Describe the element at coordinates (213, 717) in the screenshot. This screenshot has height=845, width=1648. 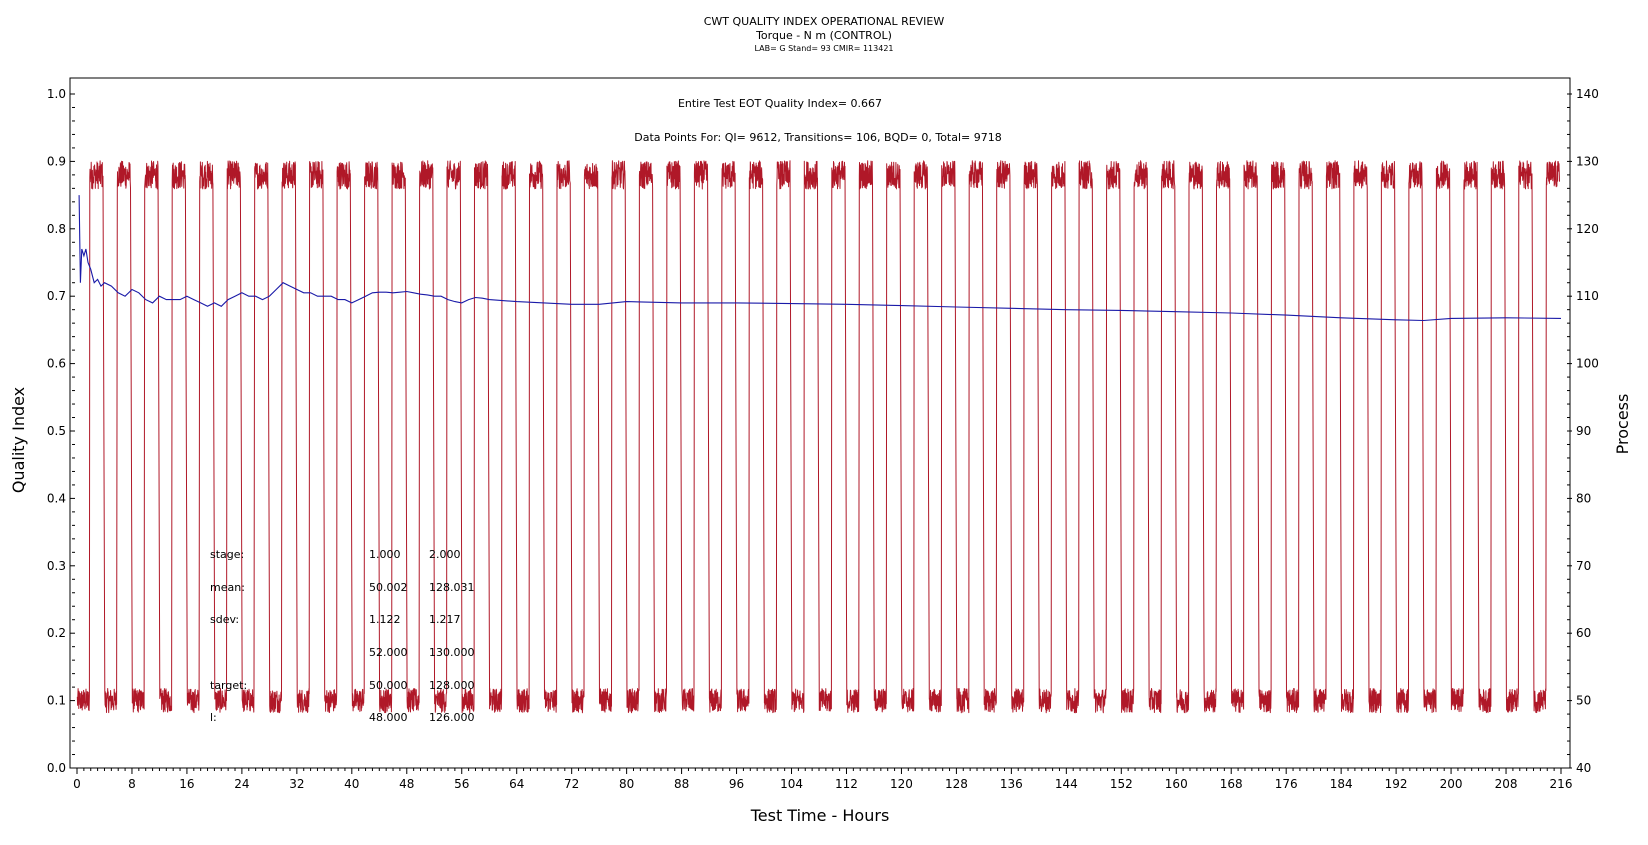
I see `stats-label-5: l:` at that location.